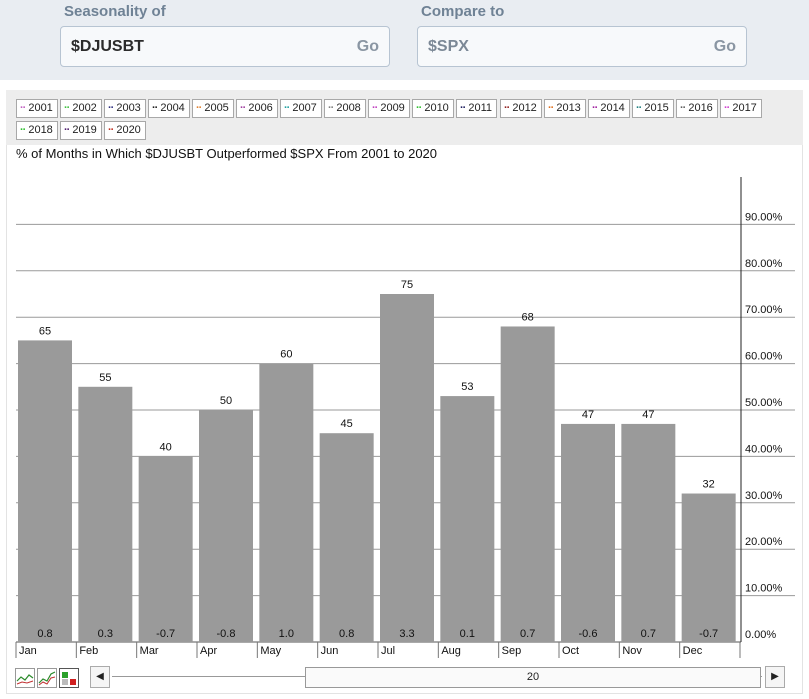 The height and width of the screenshot is (699, 809). What do you see at coordinates (69, 678) in the screenshot?
I see `bar-view-icon` at bounding box center [69, 678].